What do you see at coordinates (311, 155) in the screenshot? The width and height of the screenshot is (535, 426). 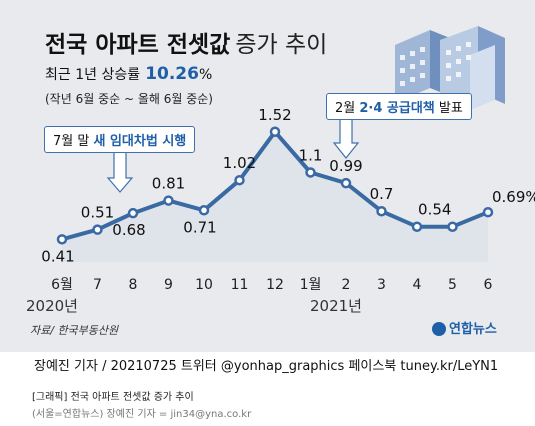 I see `value-label: 1.1` at bounding box center [311, 155].